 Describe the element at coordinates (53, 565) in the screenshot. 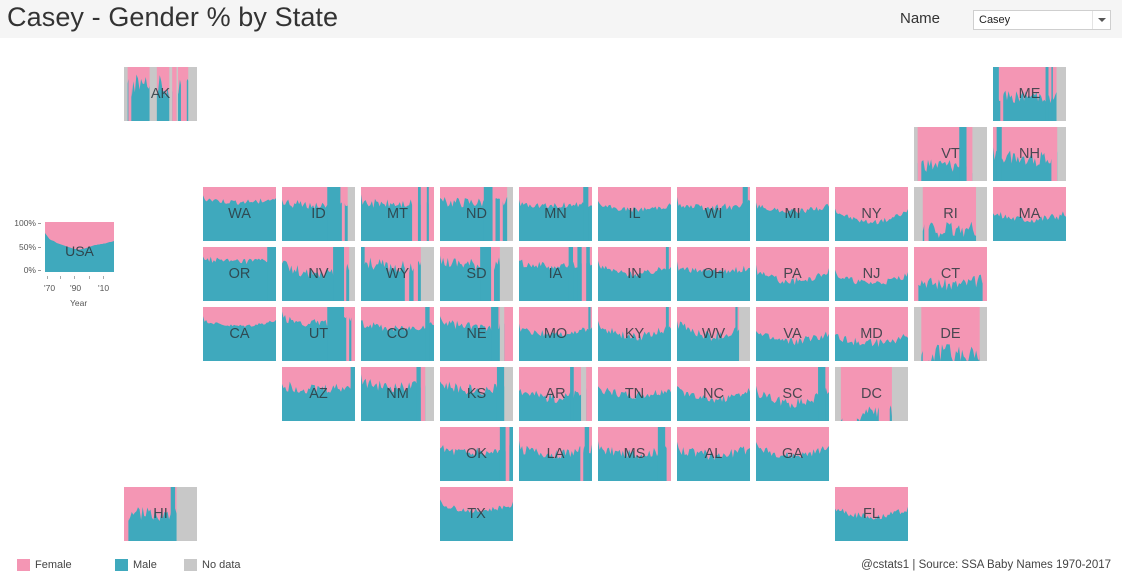

I see `legend-label: Female` at that location.